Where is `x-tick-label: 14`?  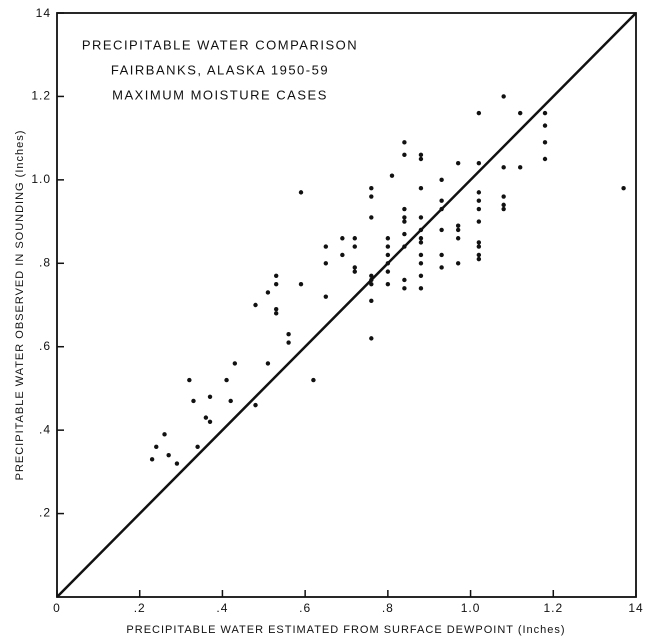 x-tick-label: 14 is located at coordinates (635, 608).